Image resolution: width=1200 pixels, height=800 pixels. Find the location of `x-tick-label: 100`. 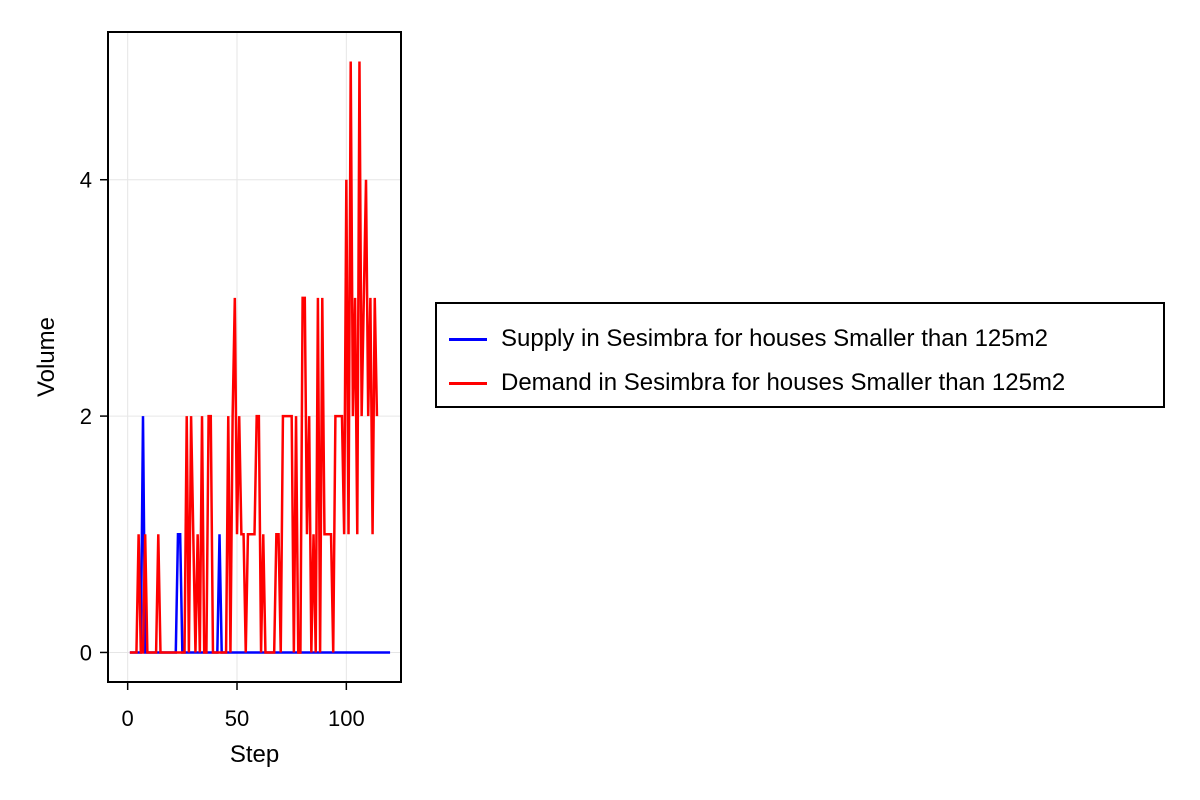

x-tick-label: 100 is located at coordinates (346, 718).